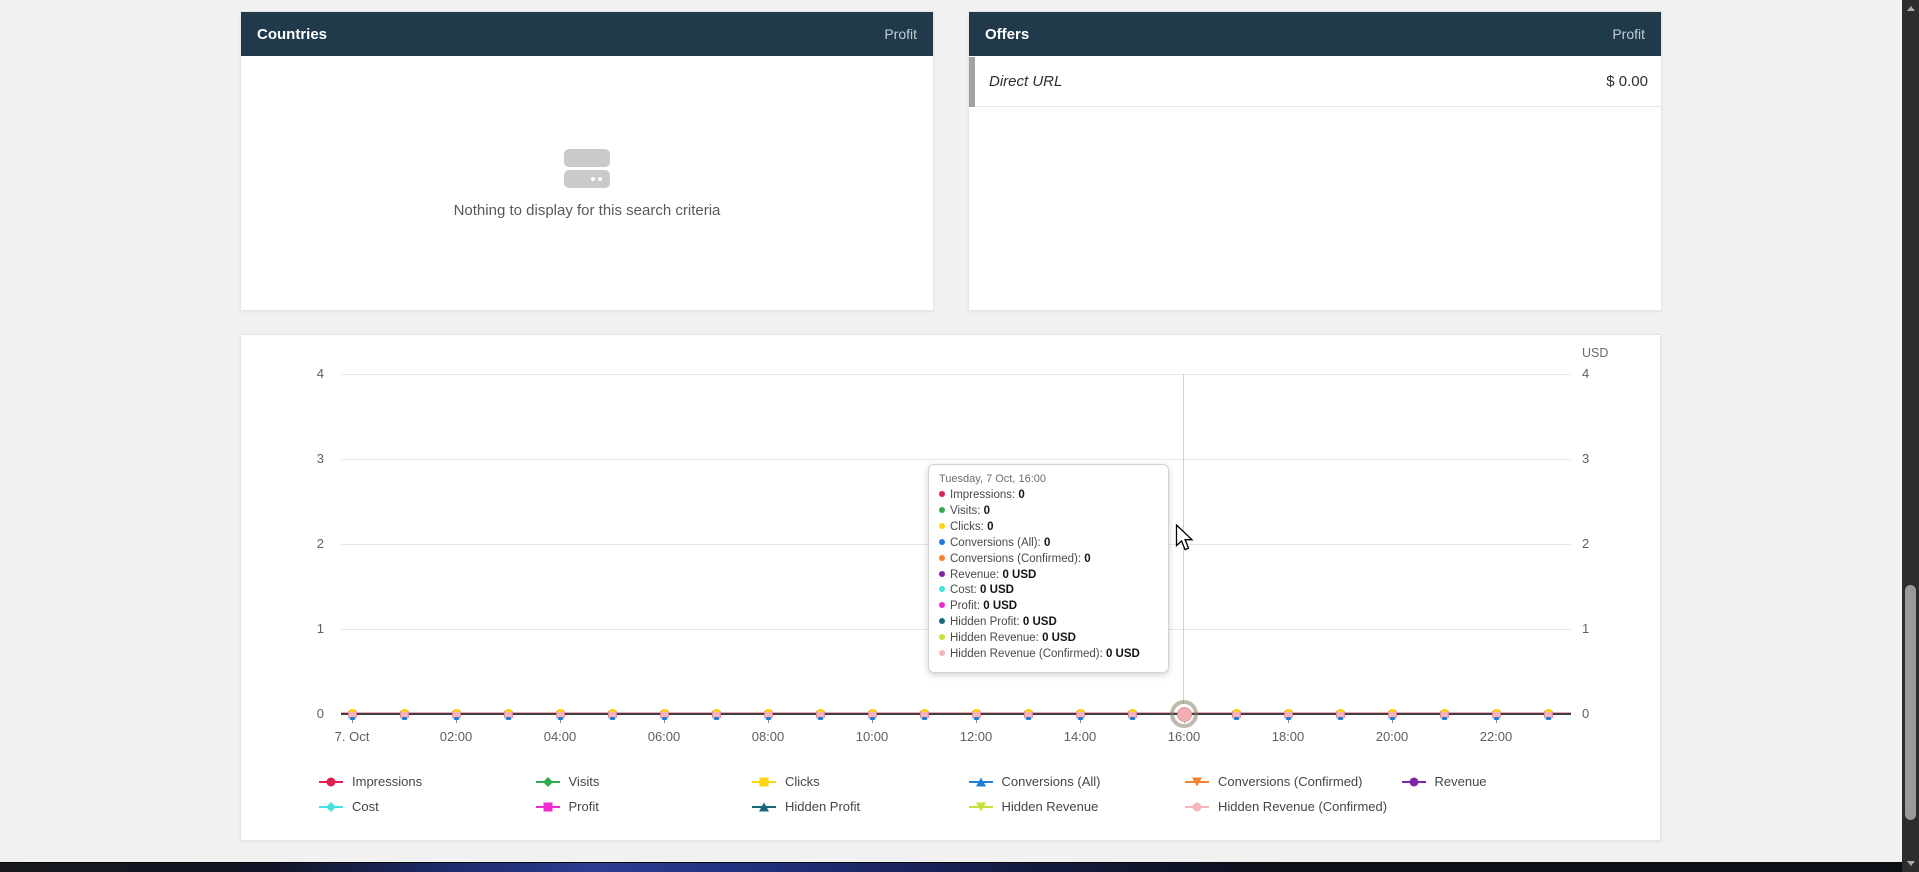  What do you see at coordinates (427, 806) in the screenshot?
I see `legend-item-cost: Cost` at bounding box center [427, 806].